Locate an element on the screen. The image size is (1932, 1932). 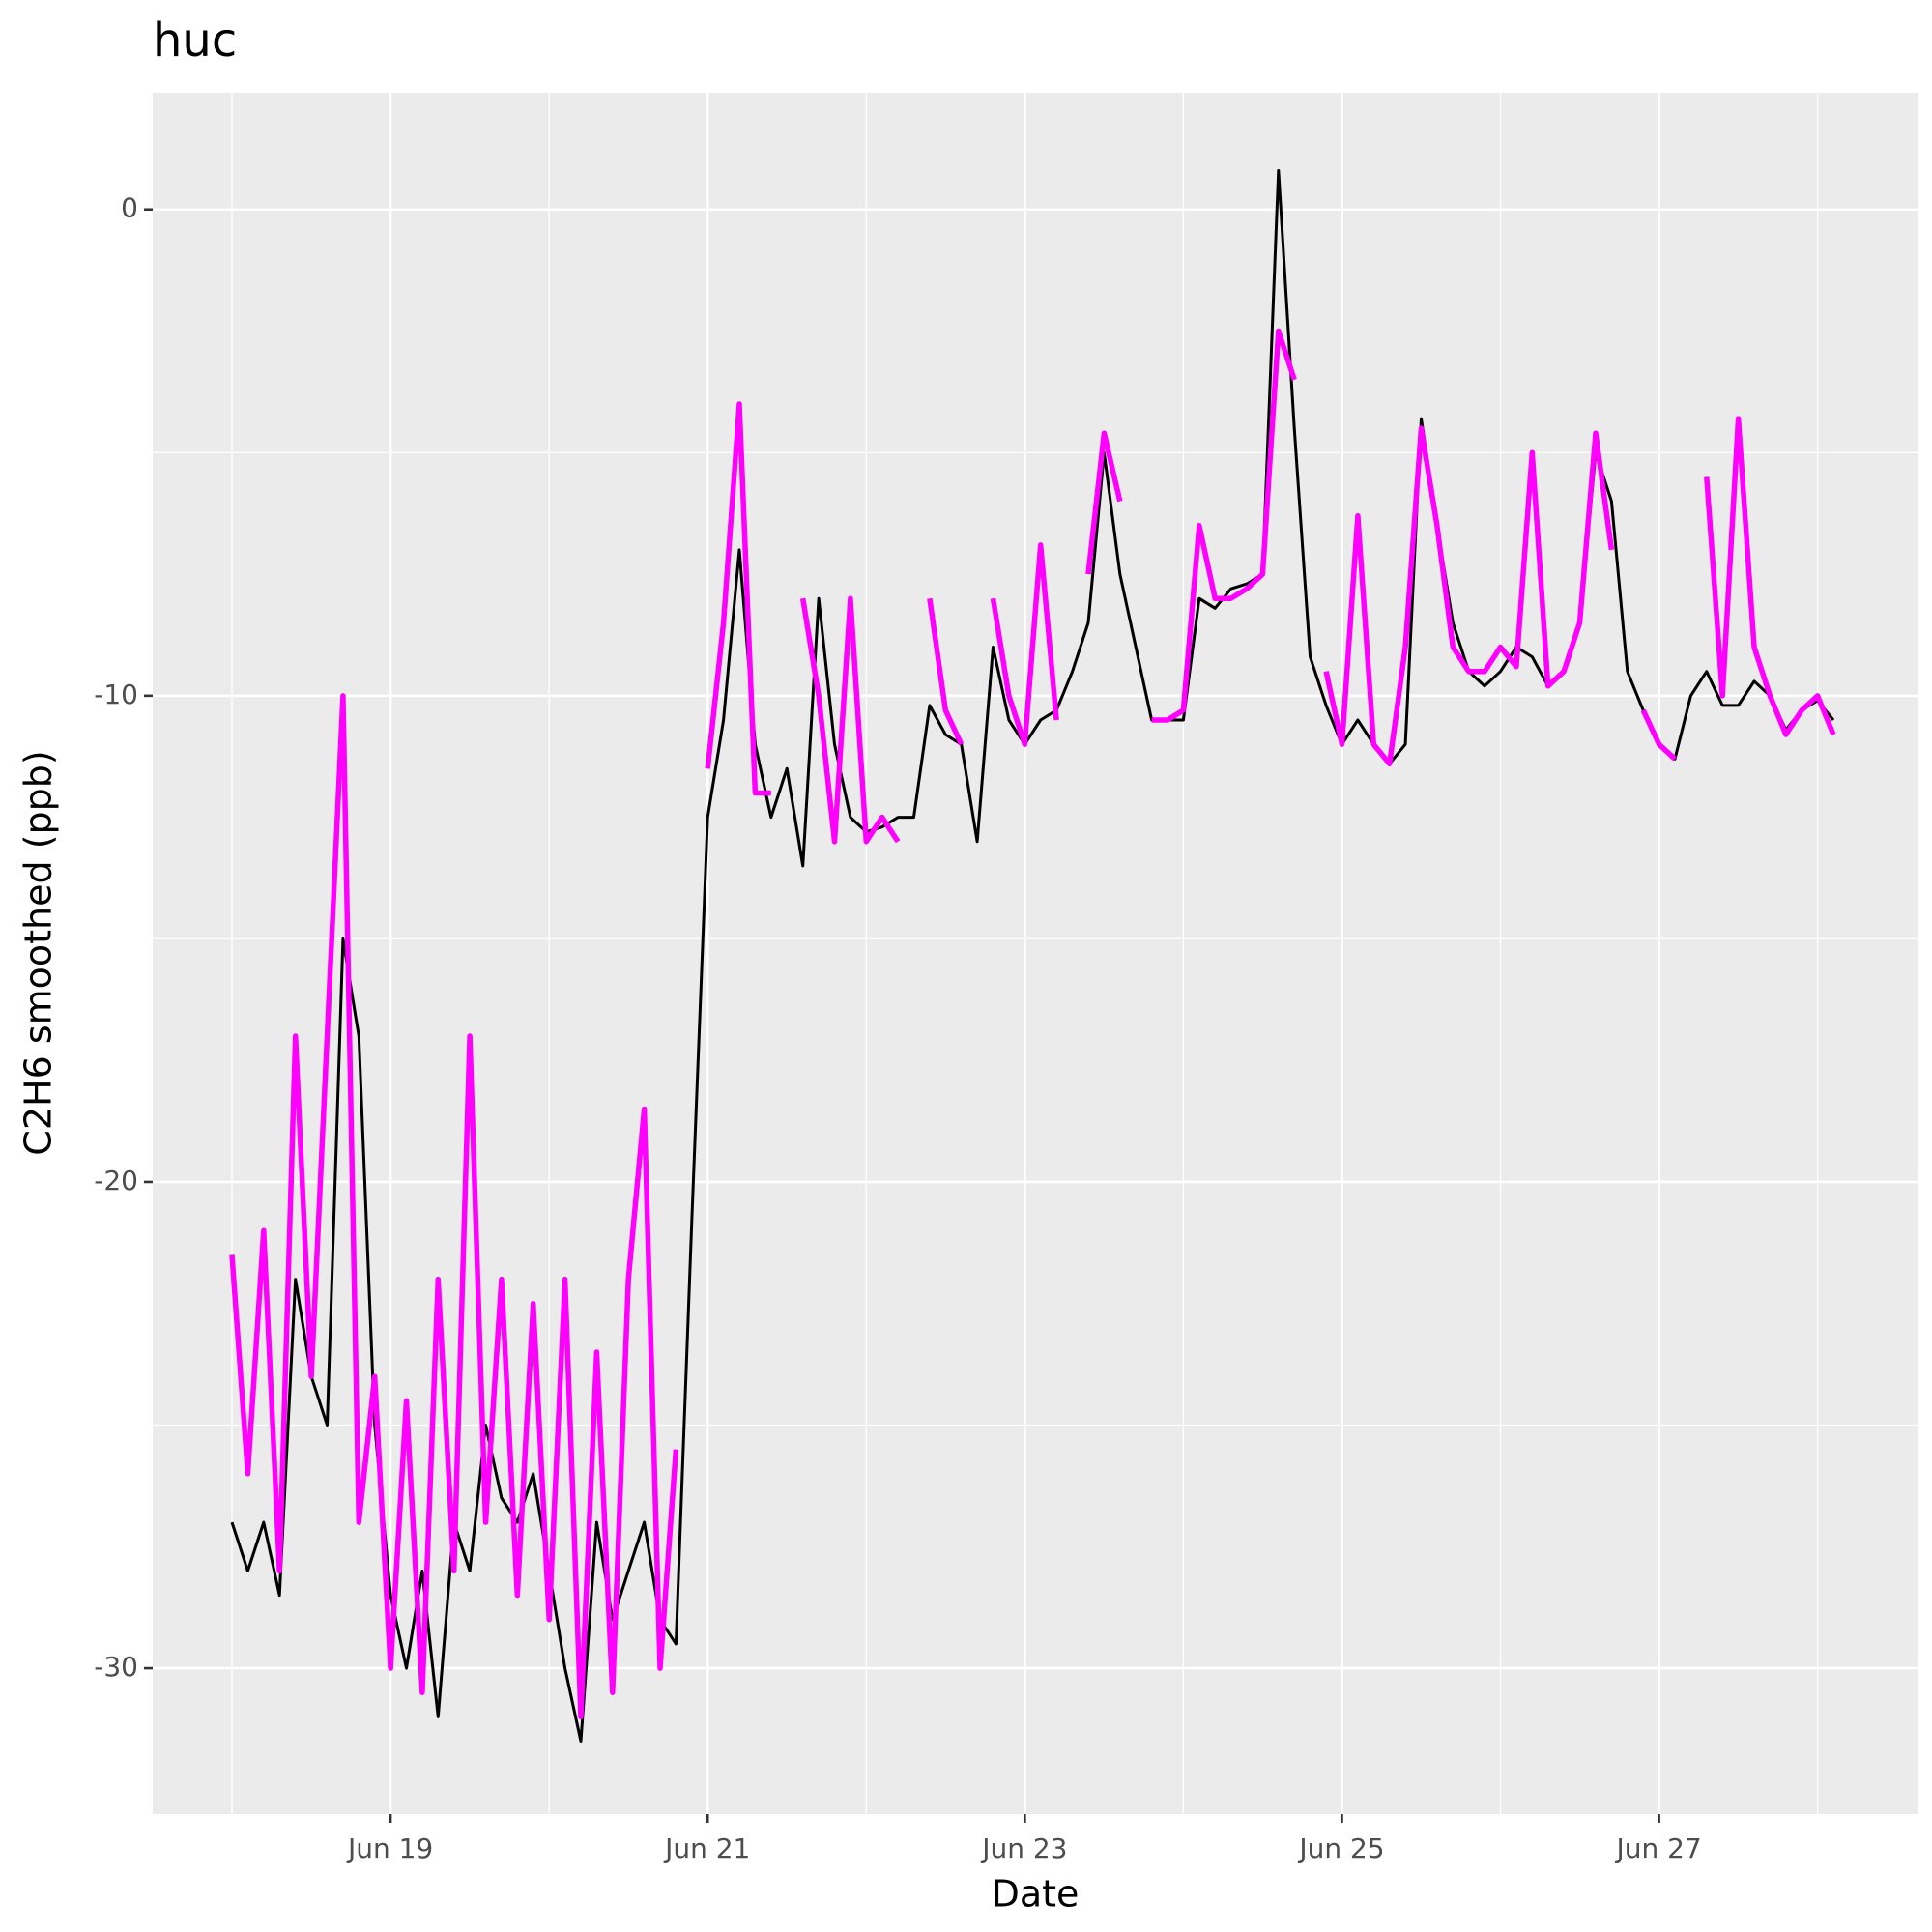
x-tick-label: Jun 27 is located at coordinates (1657, 1848).